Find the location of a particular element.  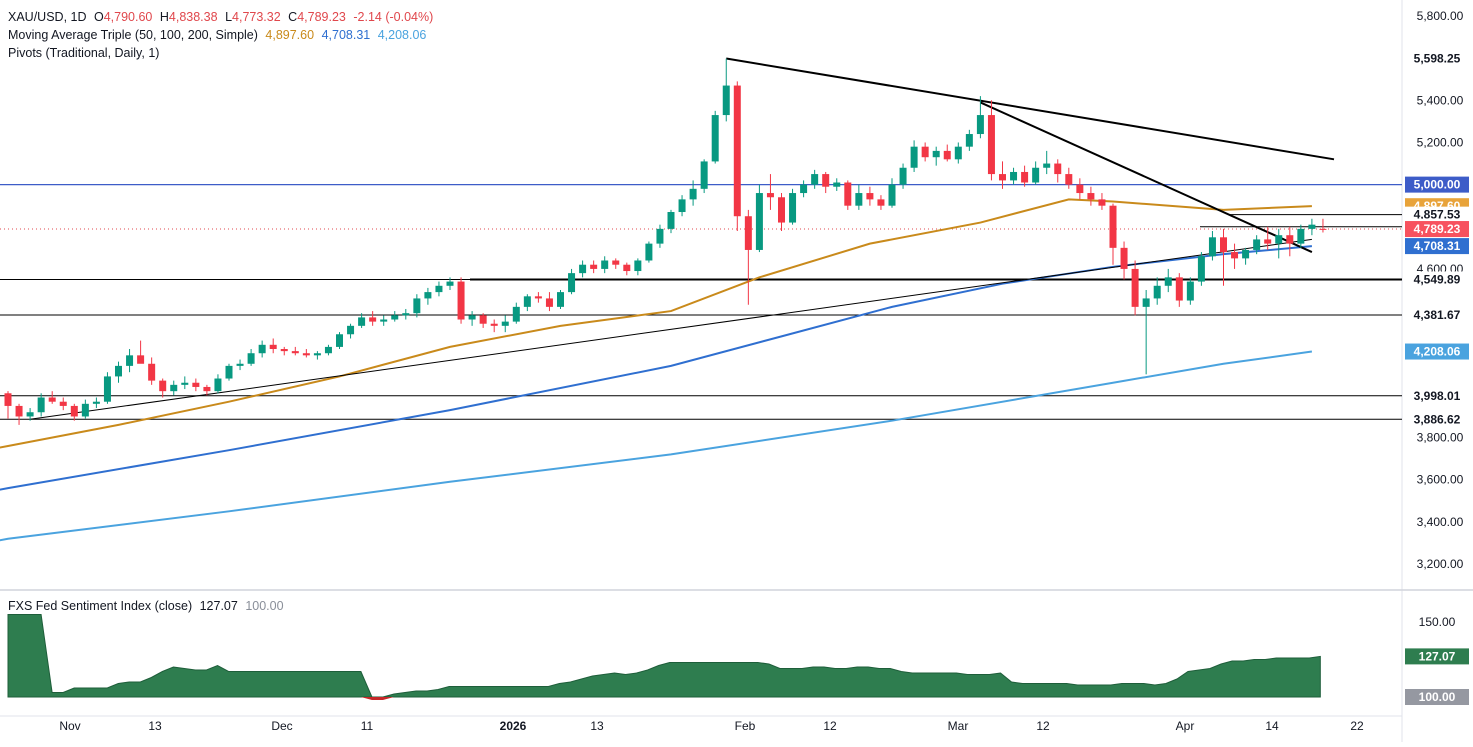

price-axis-label: 3,886.62 is located at coordinates (1437, 419).